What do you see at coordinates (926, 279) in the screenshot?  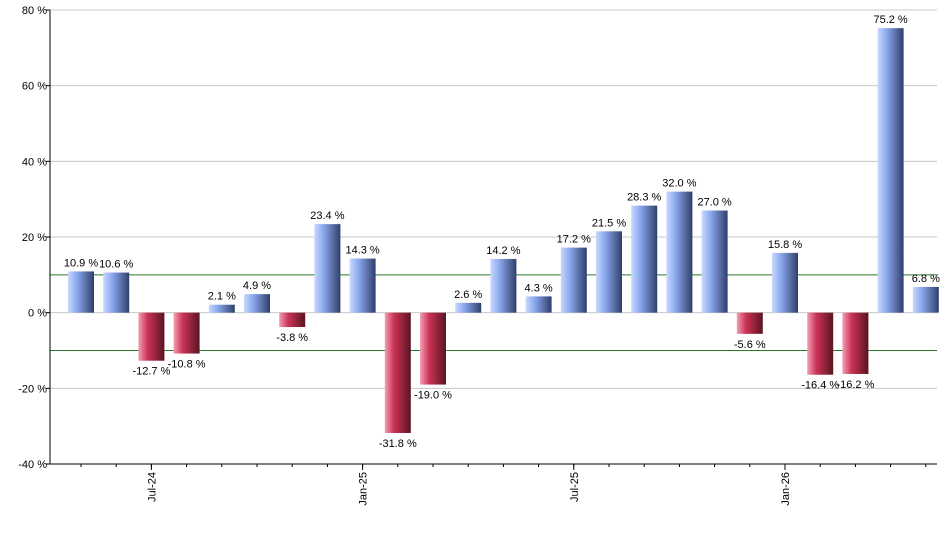 I see `bar-value-label: 6.8 %` at bounding box center [926, 279].